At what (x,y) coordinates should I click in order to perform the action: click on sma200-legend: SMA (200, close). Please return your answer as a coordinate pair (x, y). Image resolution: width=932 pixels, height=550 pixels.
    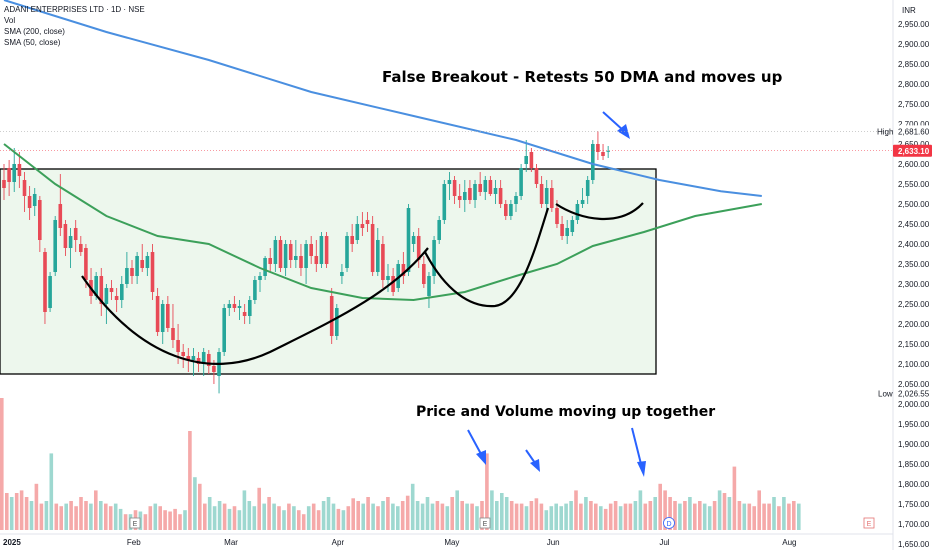
    Looking at the image, I should click on (34, 31).